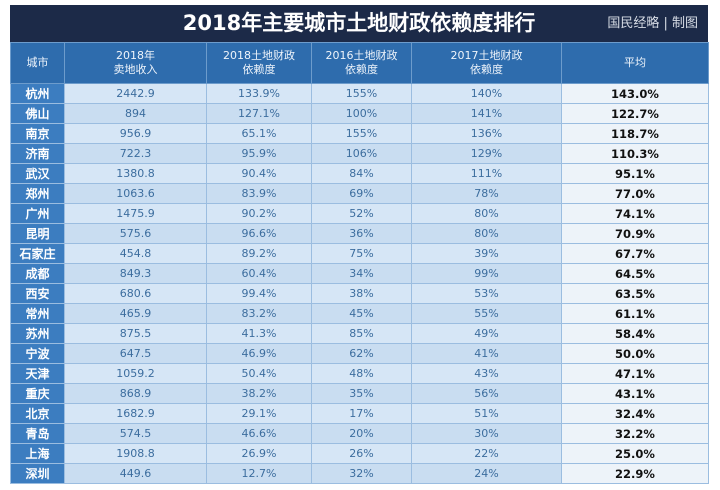 The image size is (720, 490). What do you see at coordinates (635, 153) in the screenshot?
I see `average-cell: 110.3%` at bounding box center [635, 153].